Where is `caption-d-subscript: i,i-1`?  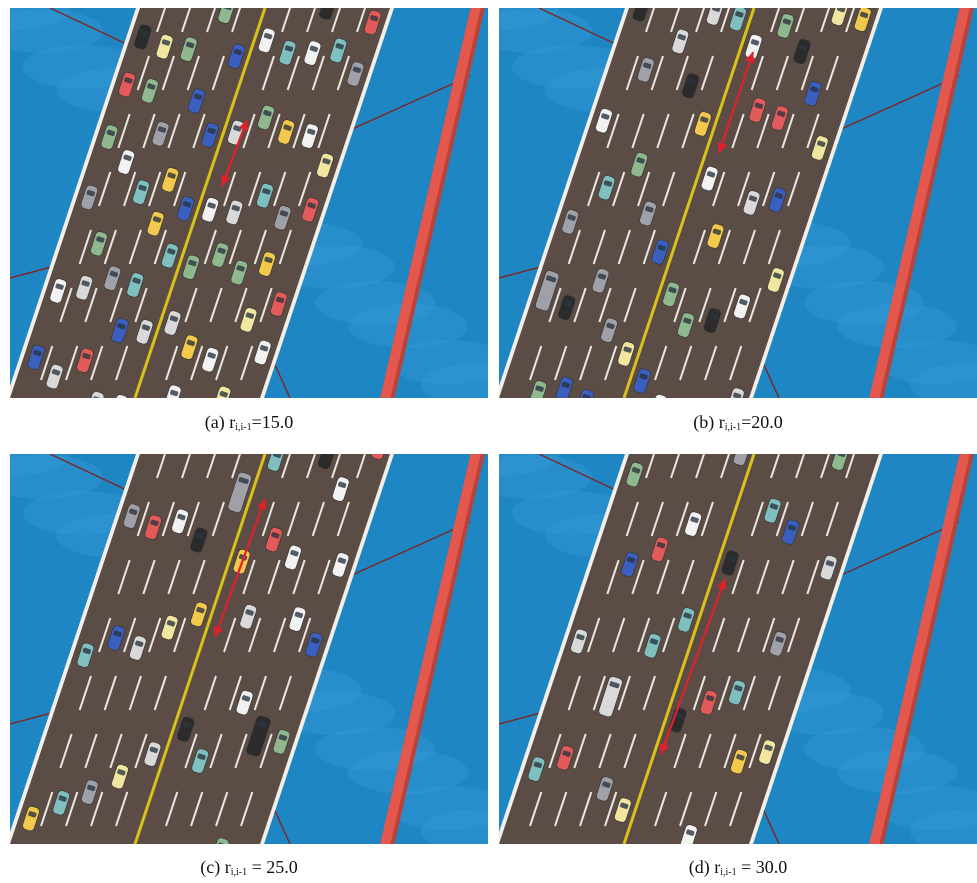 caption-d-subscript: i,i-1 is located at coordinates (728, 872).